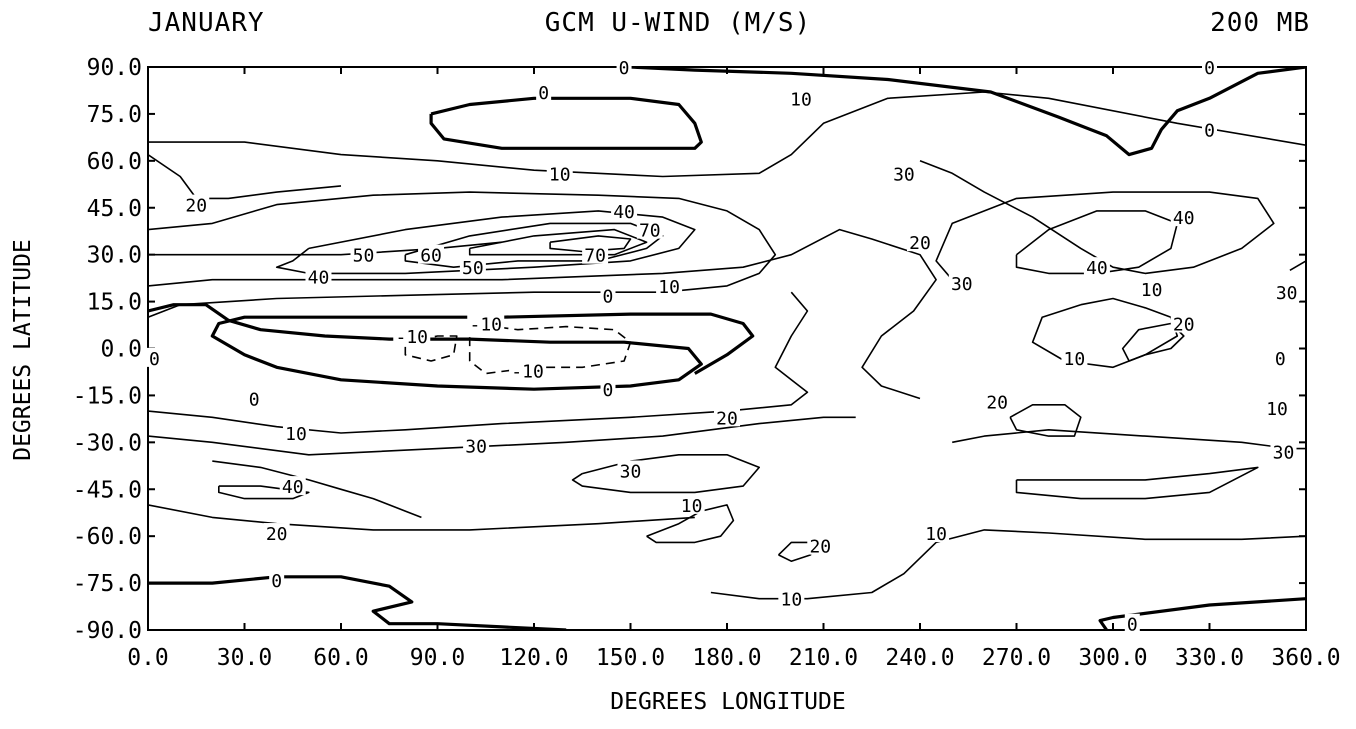 Image resolution: width=1356 pixels, height=729 pixels. I want to click on month-label: JANUARY, so click(206, 23).